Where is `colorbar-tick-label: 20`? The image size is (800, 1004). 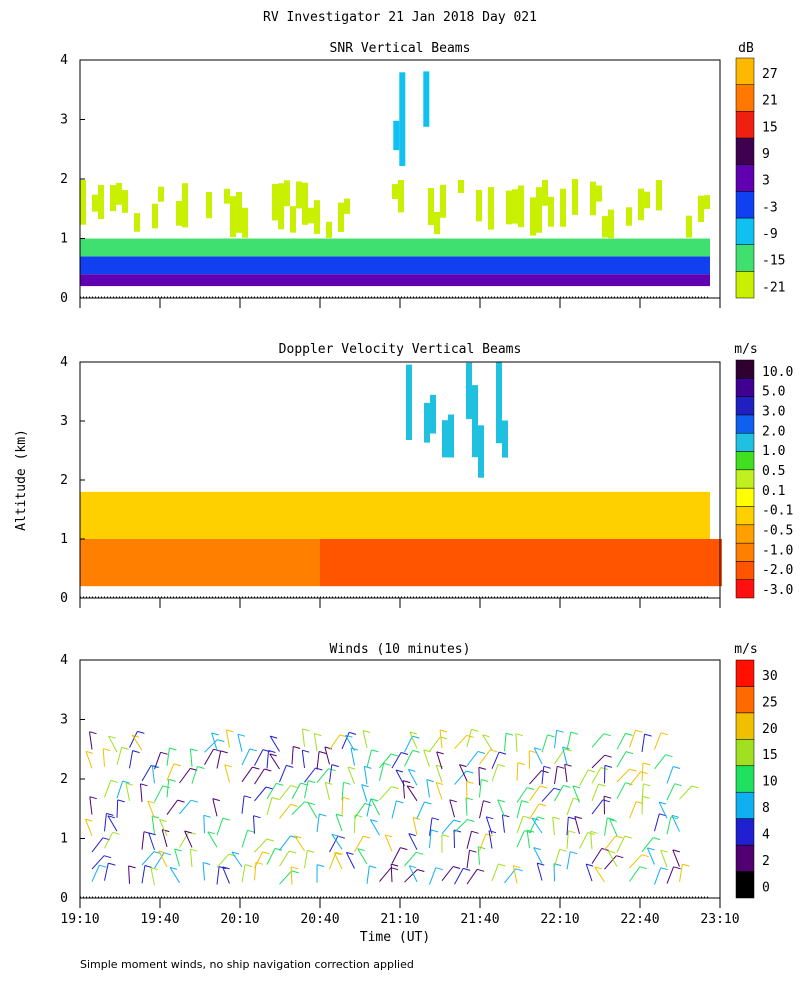
colorbar-tick-label: 20 is located at coordinates (770, 729).